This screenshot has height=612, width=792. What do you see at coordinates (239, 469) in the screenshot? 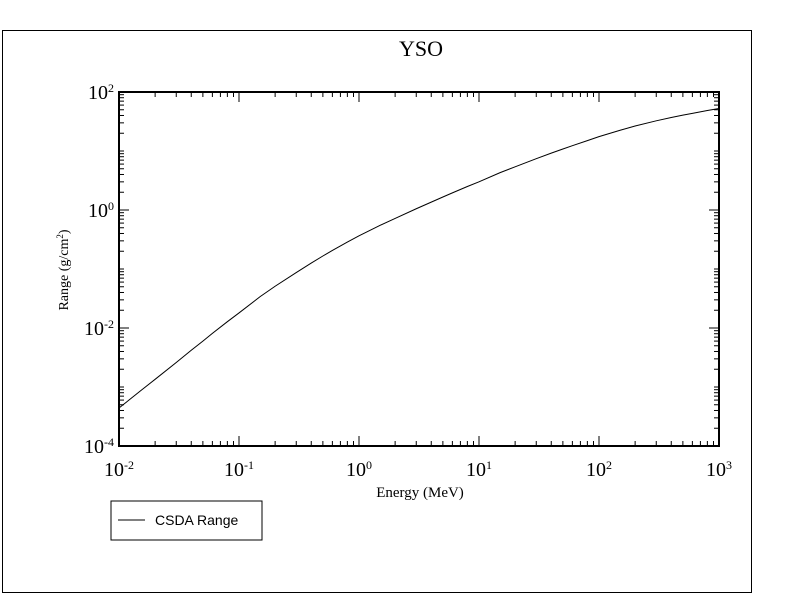
I see `x-tick-label: 10⁻¹` at bounding box center [239, 469].